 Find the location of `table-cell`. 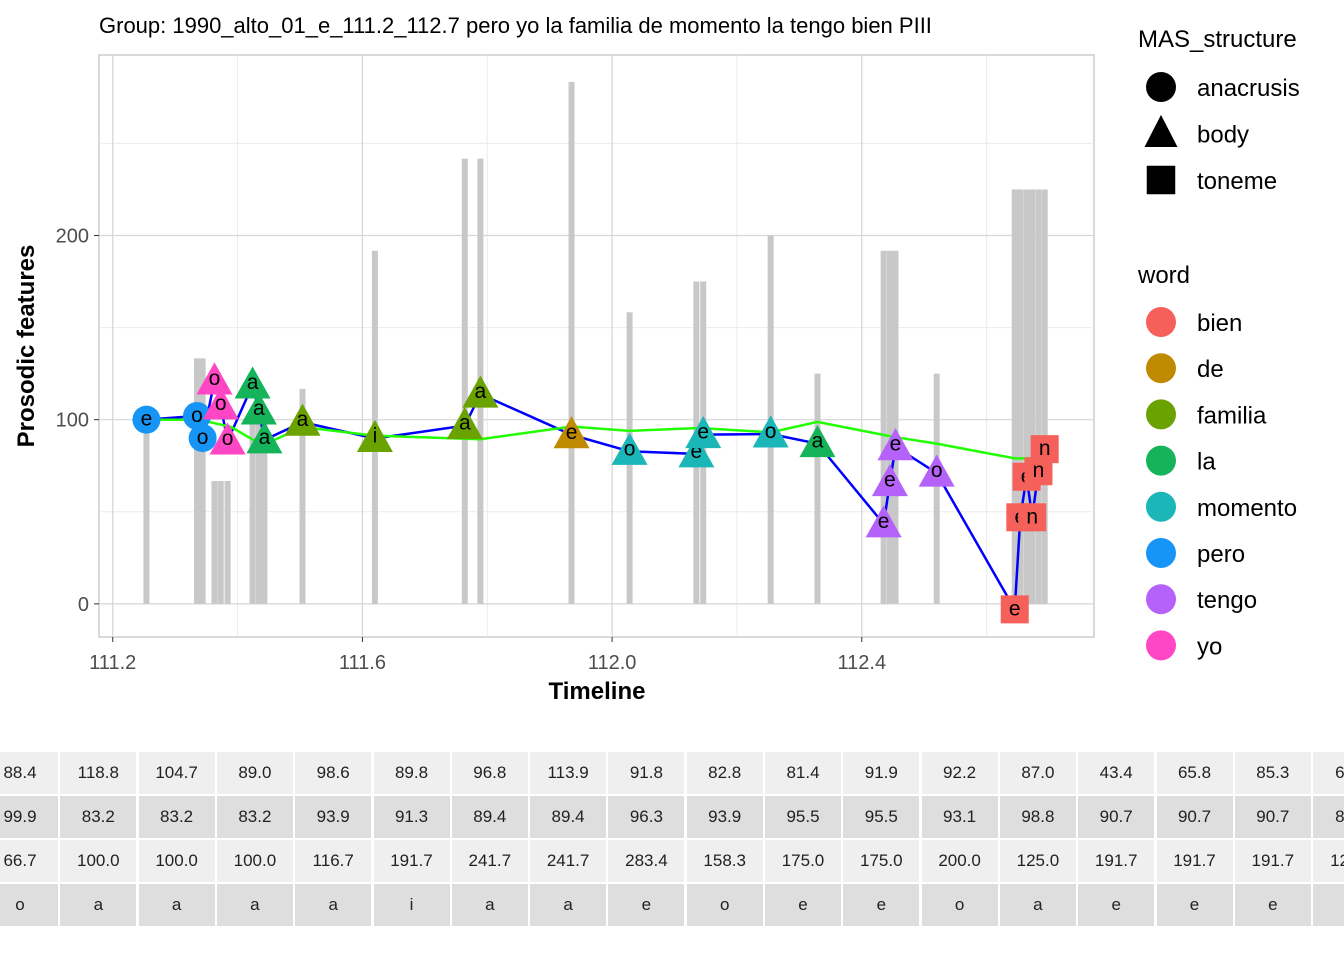

table-cell is located at coordinates (1328, 905).